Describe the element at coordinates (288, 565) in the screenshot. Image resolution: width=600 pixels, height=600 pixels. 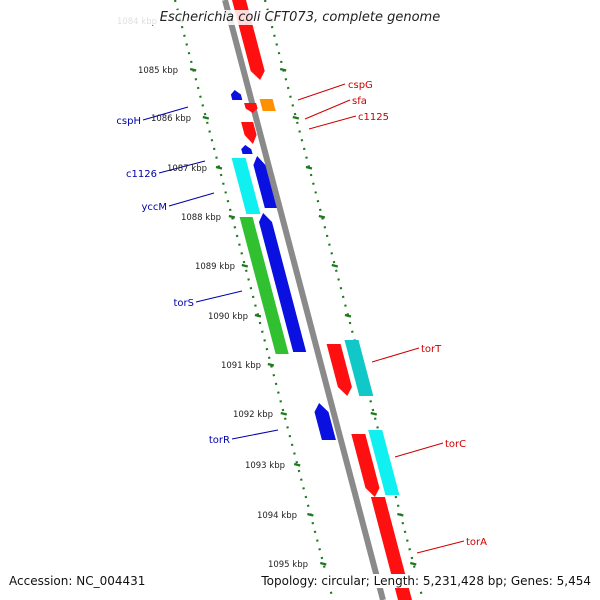
I see `kbp-label: 1095 kbp` at that location.